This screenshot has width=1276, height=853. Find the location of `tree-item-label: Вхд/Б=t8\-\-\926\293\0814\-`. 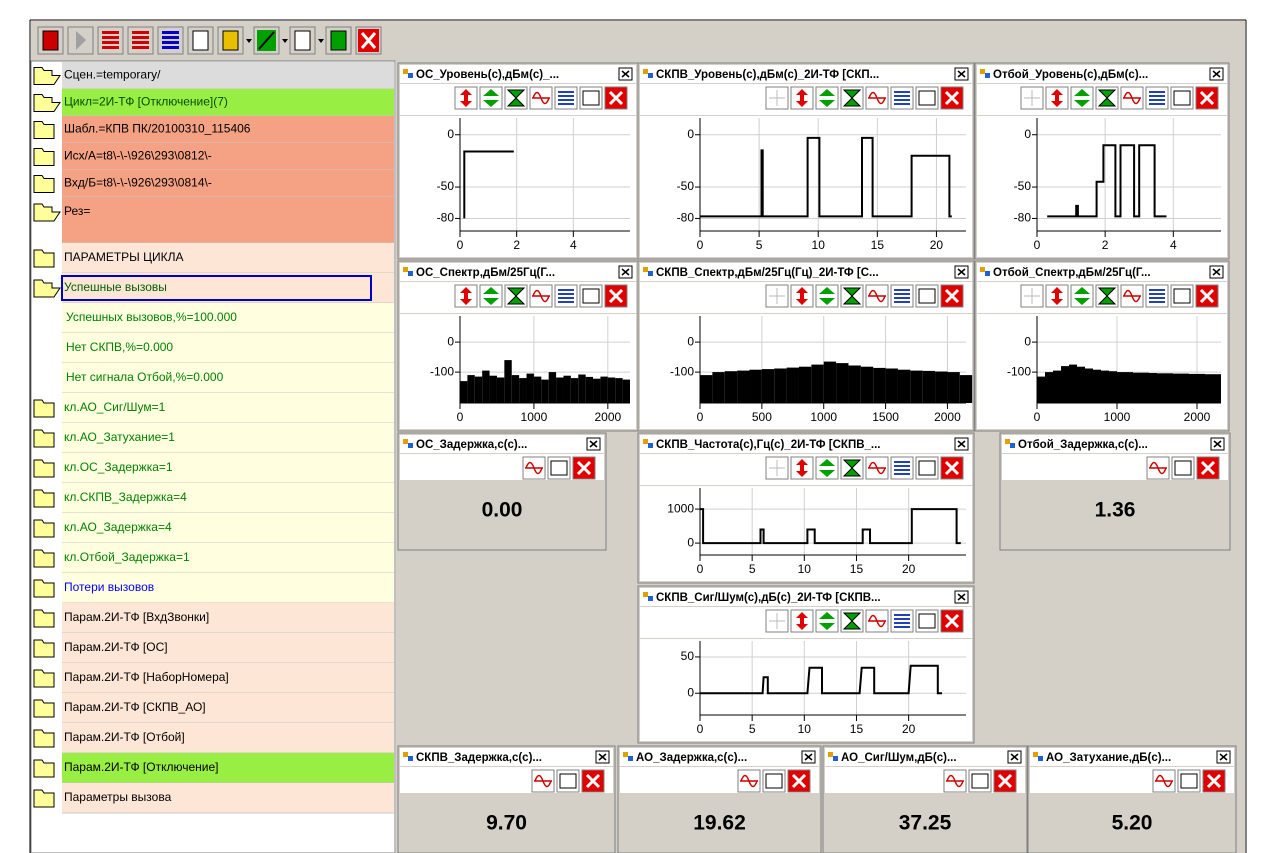

tree-item-label: Вхд/Б=t8\-\-\926\293\0814\- is located at coordinates (138, 183).